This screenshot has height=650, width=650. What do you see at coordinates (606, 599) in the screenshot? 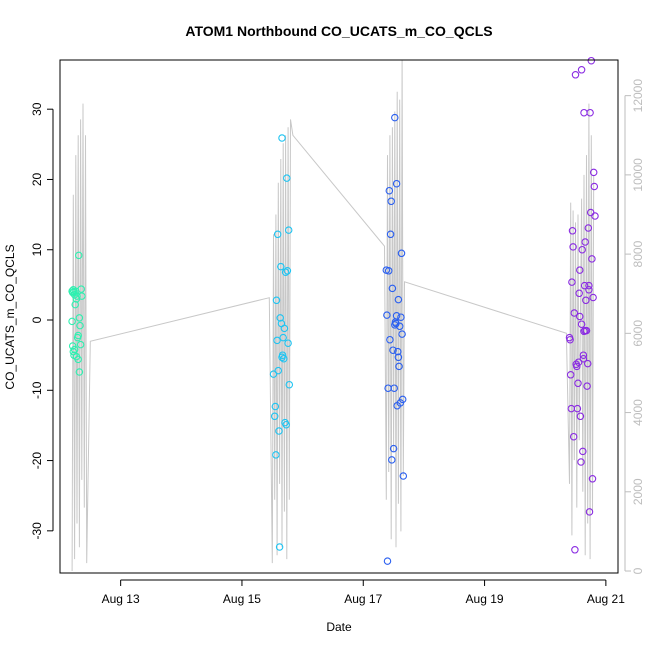
I see `x-tick-label: Aug 21` at bounding box center [606, 599].